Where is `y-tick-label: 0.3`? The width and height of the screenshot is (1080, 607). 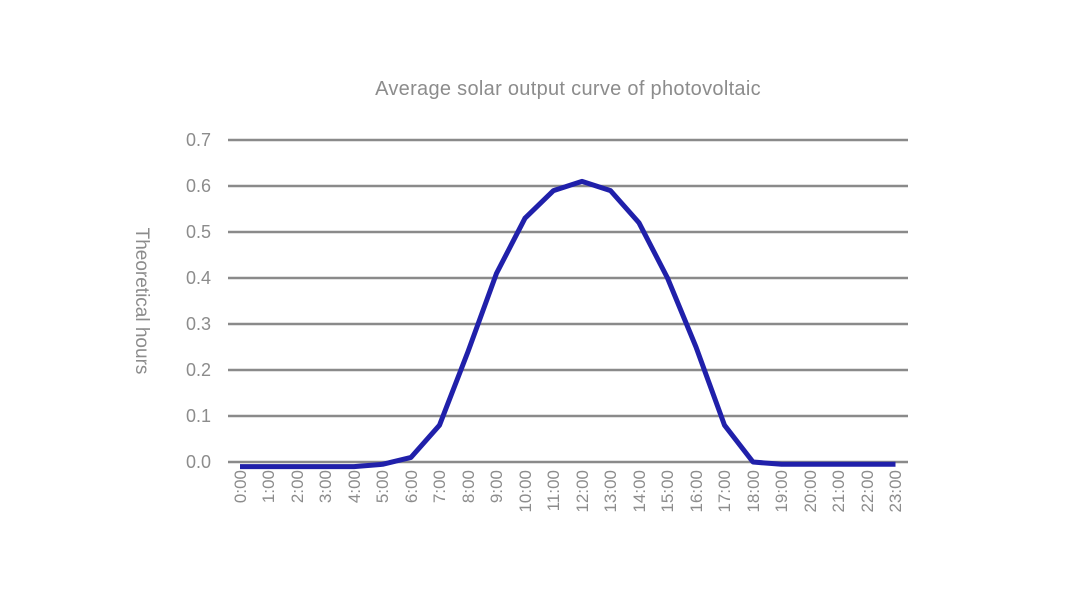 y-tick-label: 0.3 is located at coordinates (198, 324).